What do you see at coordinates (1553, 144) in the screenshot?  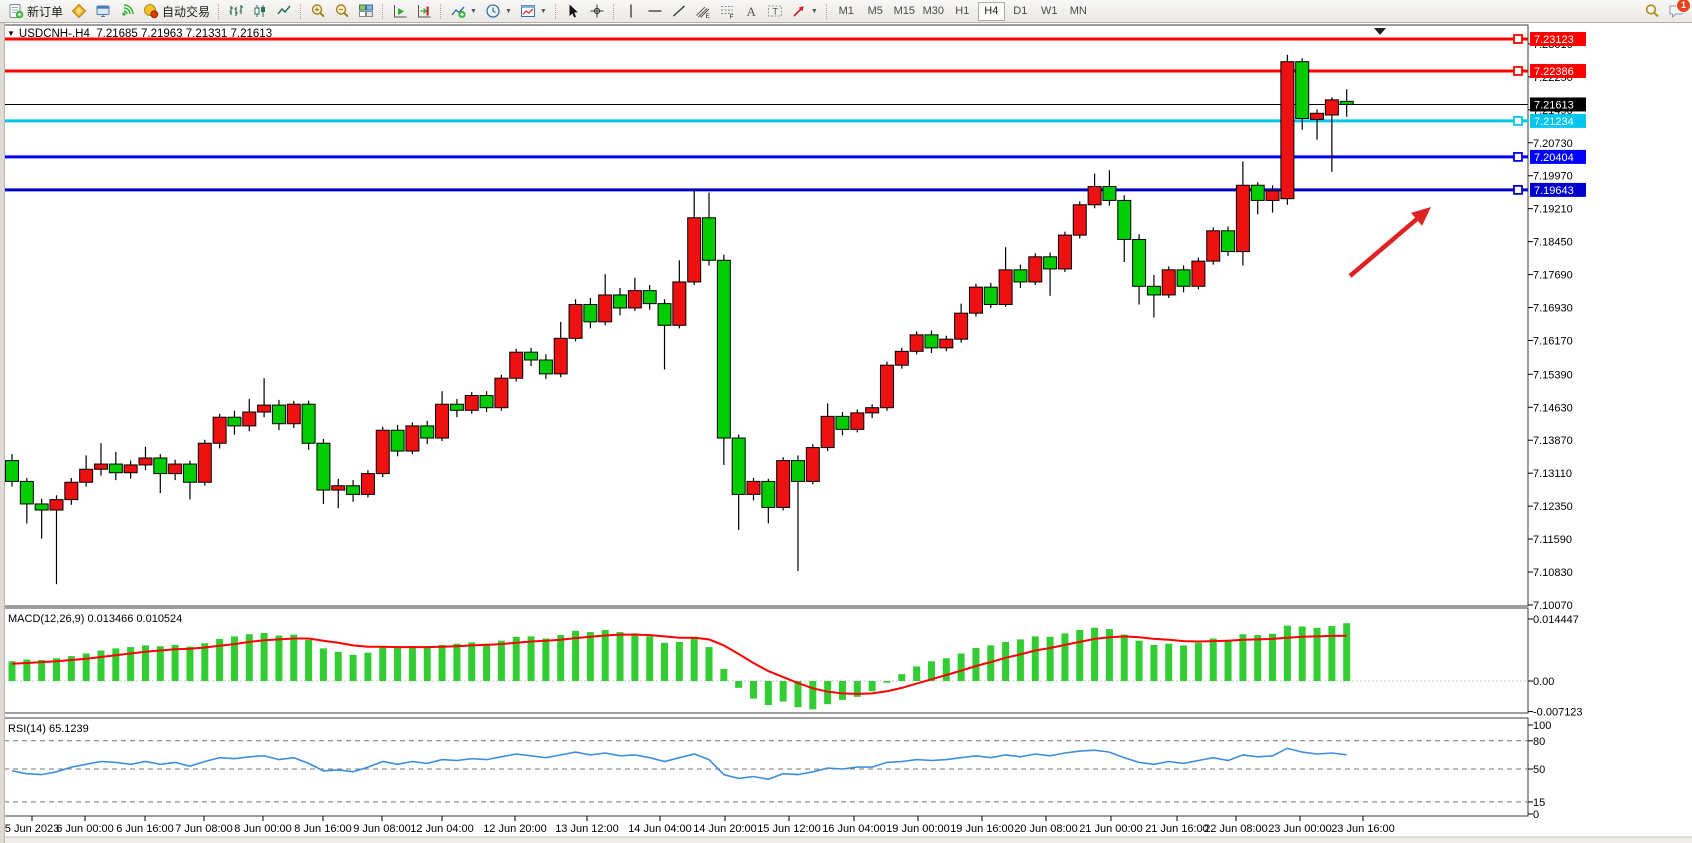 I see `svg-text: 7.20730` at bounding box center [1553, 144].